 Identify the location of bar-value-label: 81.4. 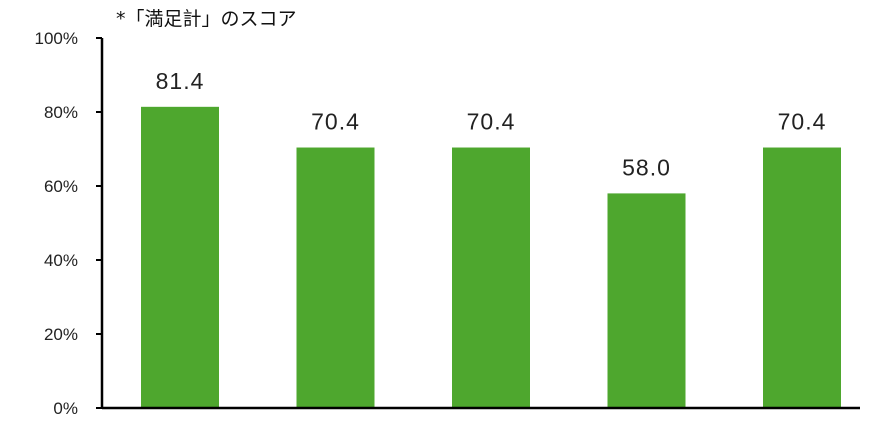
(180, 81).